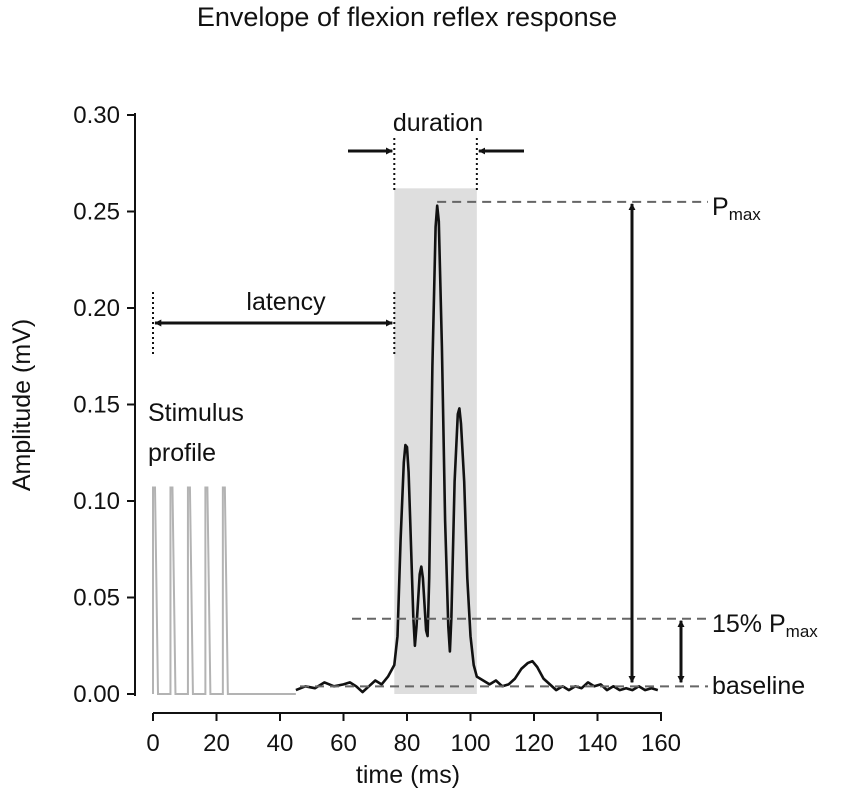 This screenshot has height=800, width=853. What do you see at coordinates (720, 207) in the screenshot?
I see `pmax-label-main: P` at bounding box center [720, 207].